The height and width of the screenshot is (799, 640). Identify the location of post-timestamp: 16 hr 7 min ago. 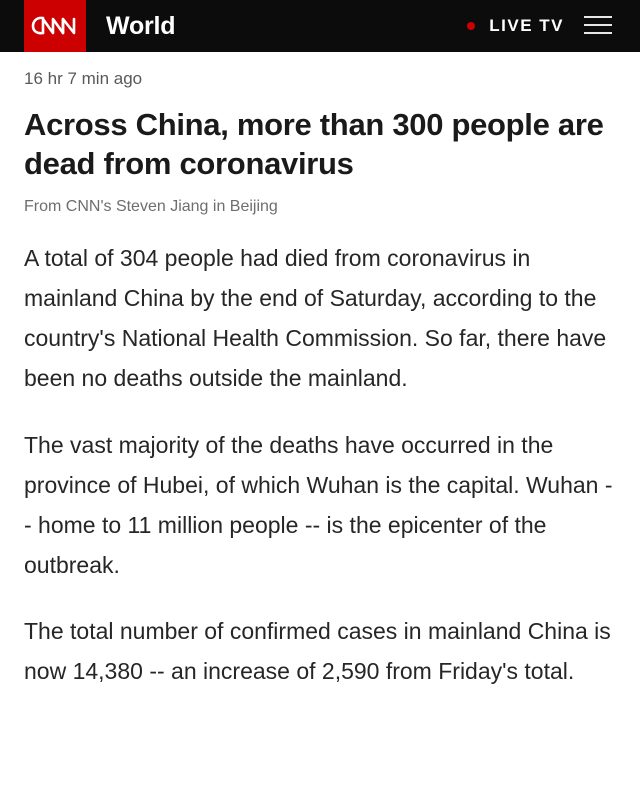
(83, 78).